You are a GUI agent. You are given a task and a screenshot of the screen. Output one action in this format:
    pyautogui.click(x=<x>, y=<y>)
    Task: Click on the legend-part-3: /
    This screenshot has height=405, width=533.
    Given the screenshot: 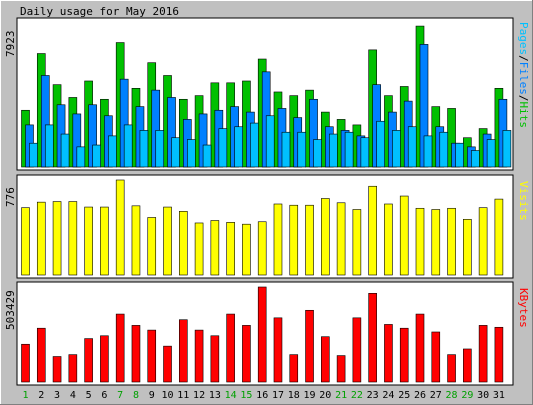 What is the action you would take?
    pyautogui.click(x=523, y=98)
    